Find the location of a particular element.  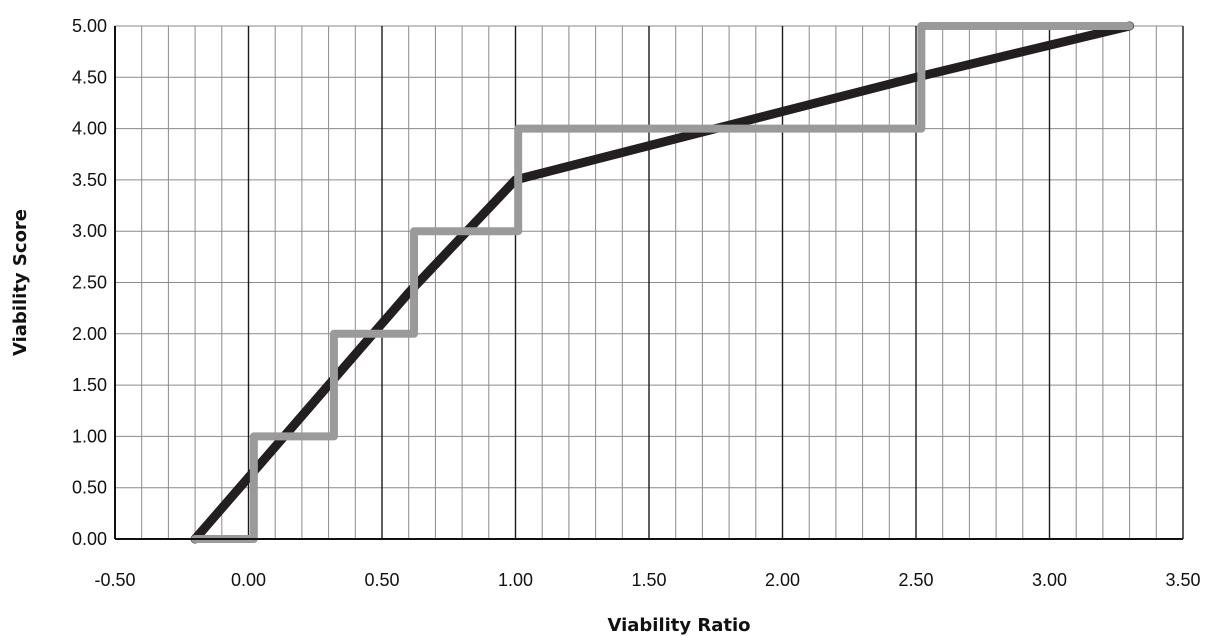

y-tick-label: 1.00 is located at coordinates (89, 436).